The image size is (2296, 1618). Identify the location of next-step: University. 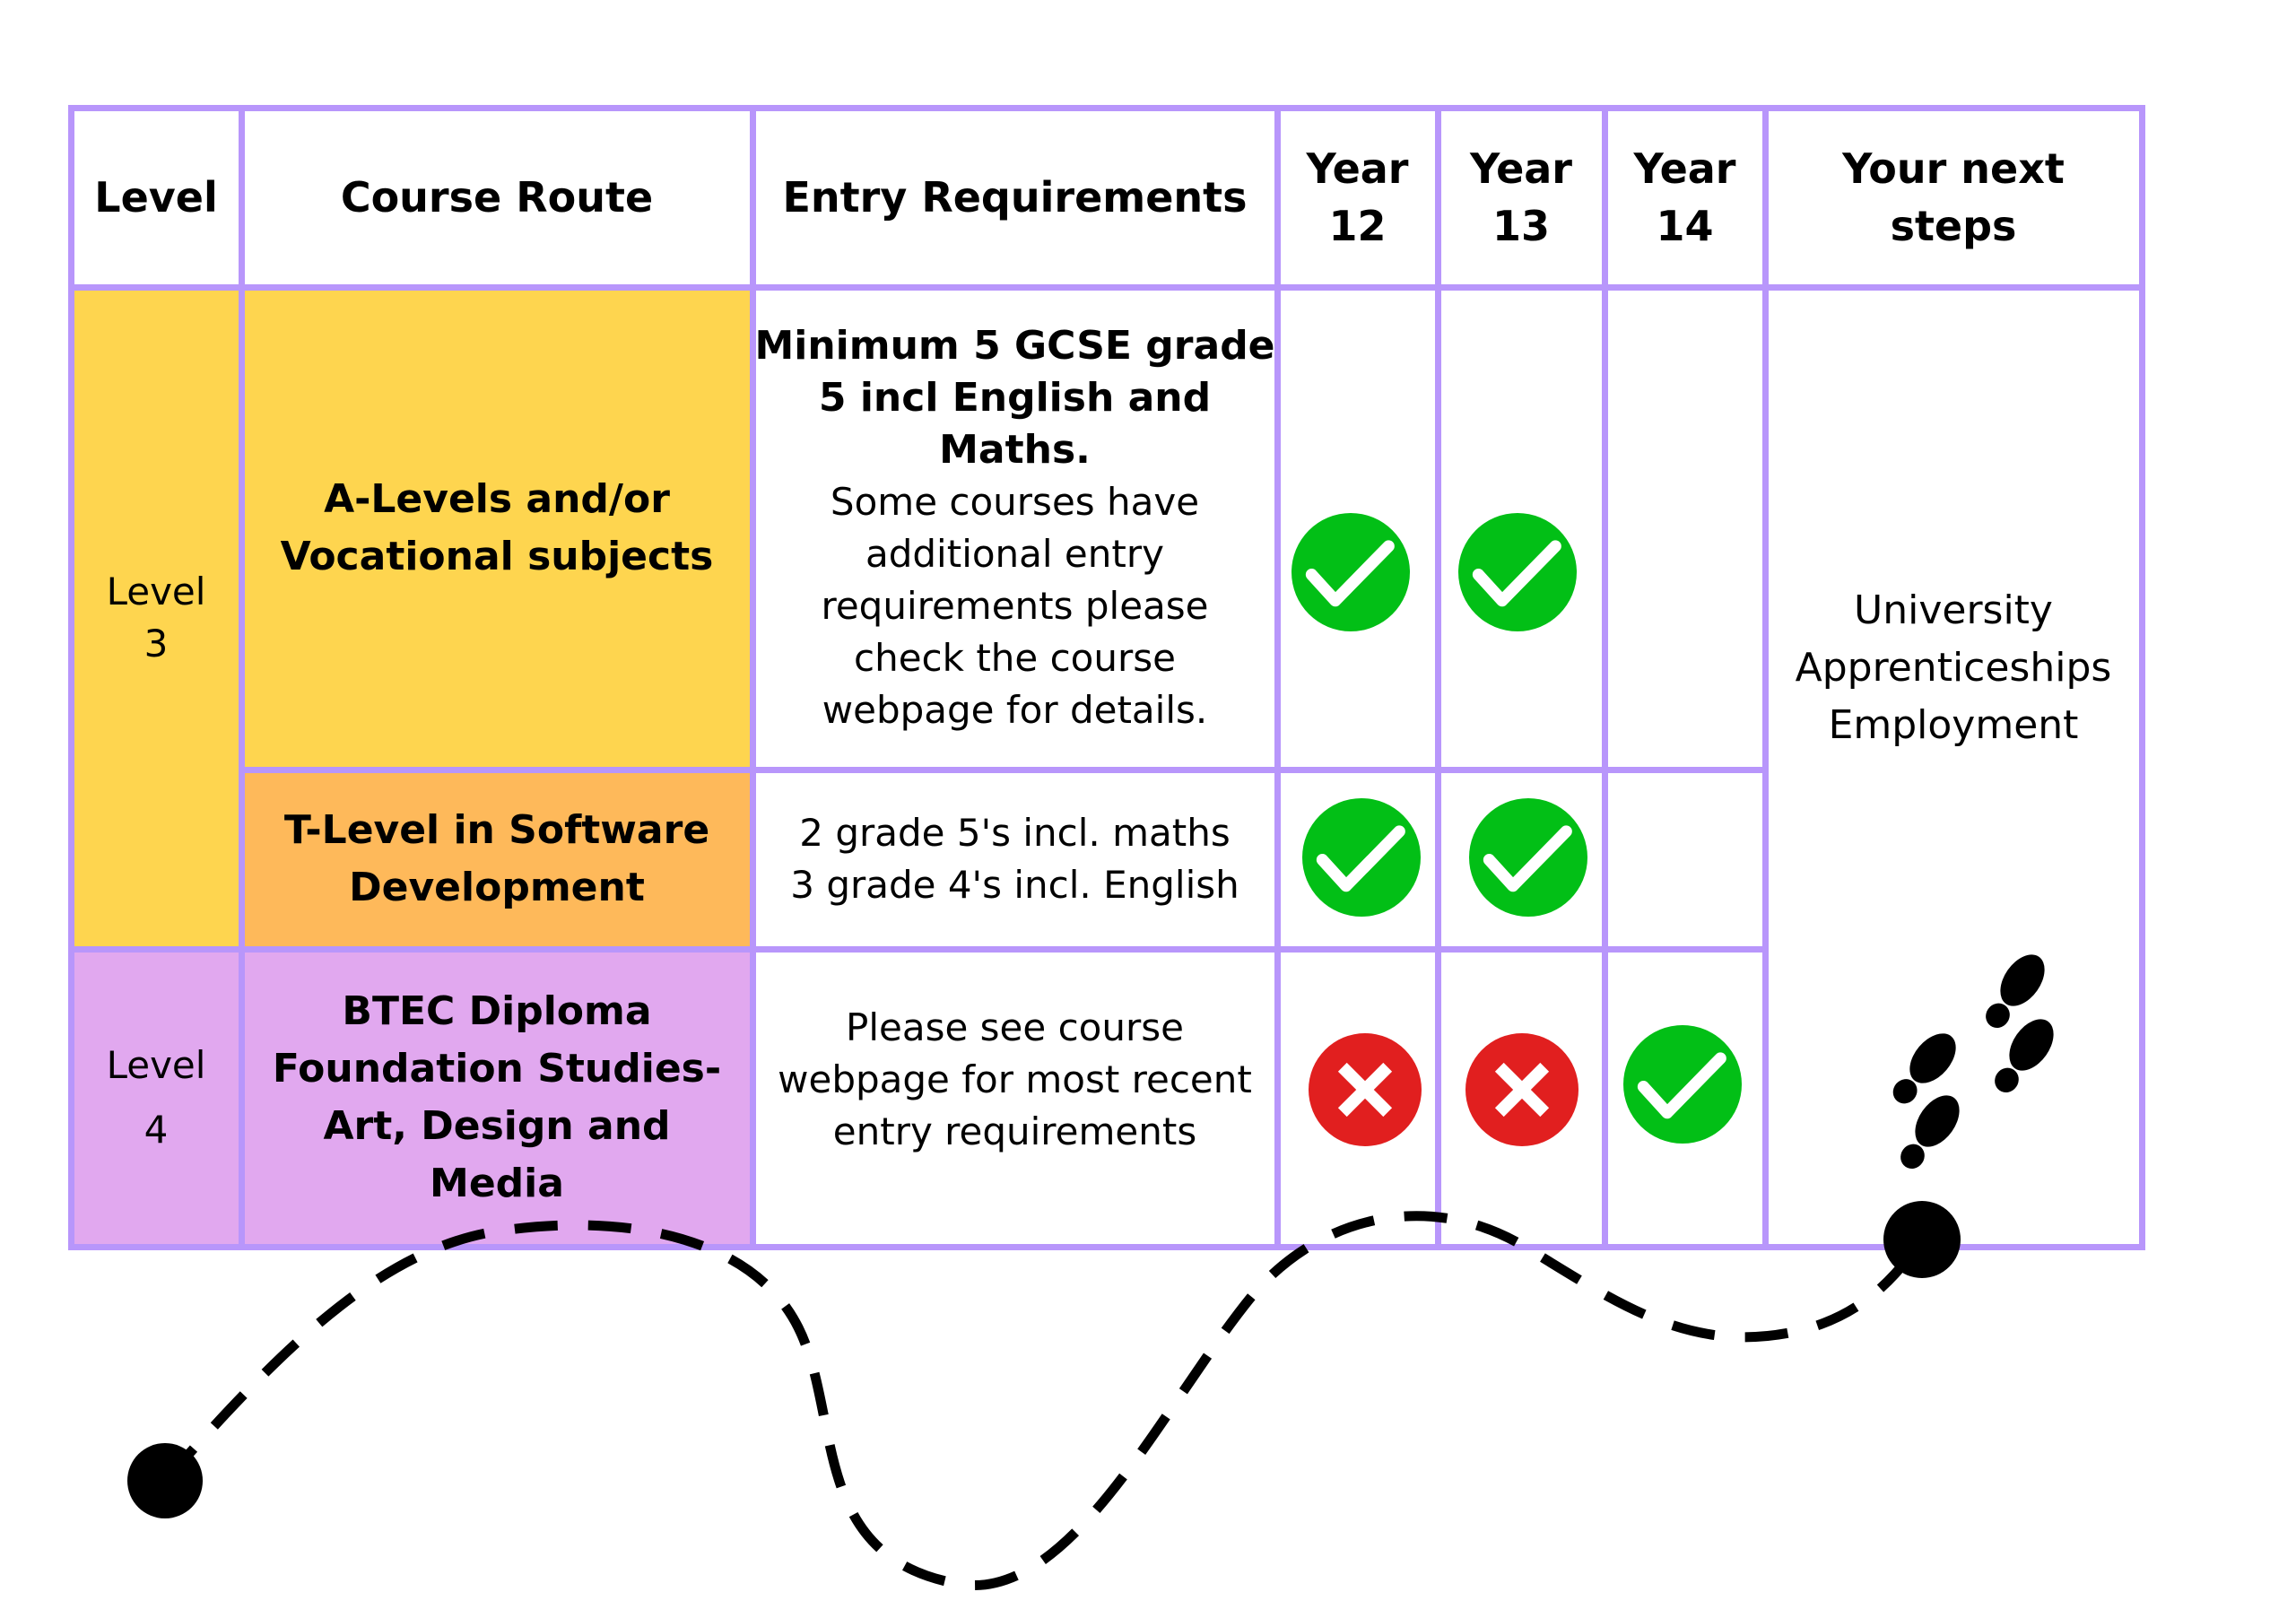
(1953, 610).